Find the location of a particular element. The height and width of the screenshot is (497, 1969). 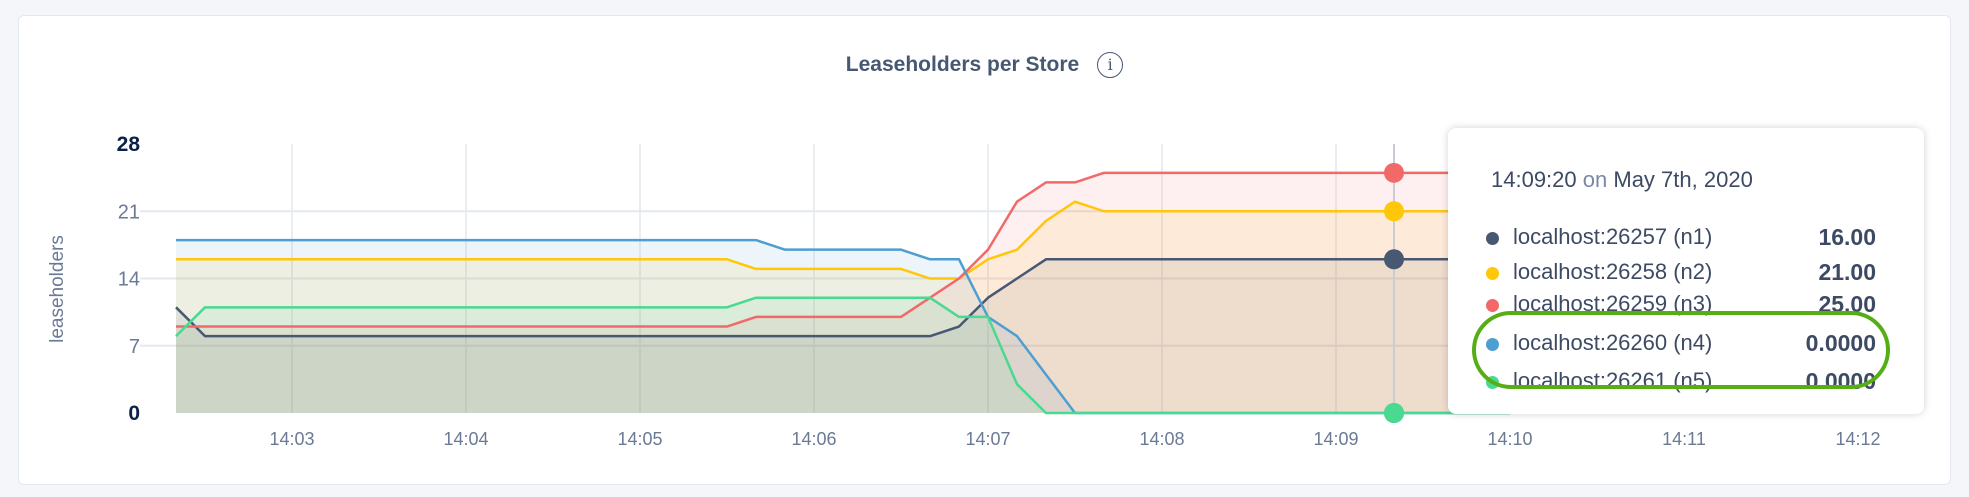

chart-title: Leaseholders per Store i is located at coordinates (984, 65).